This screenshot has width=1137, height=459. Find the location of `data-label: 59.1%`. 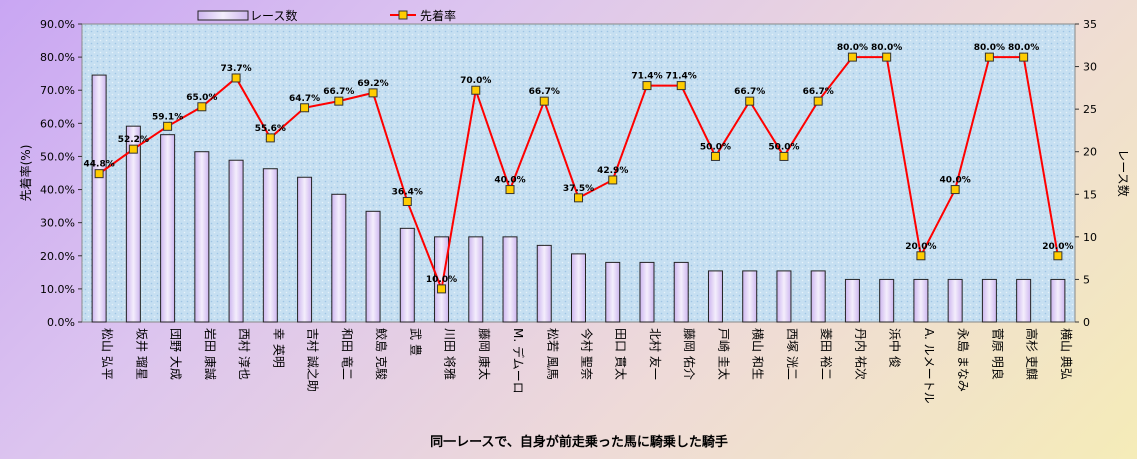

data-label: 59.1% is located at coordinates (167, 117).